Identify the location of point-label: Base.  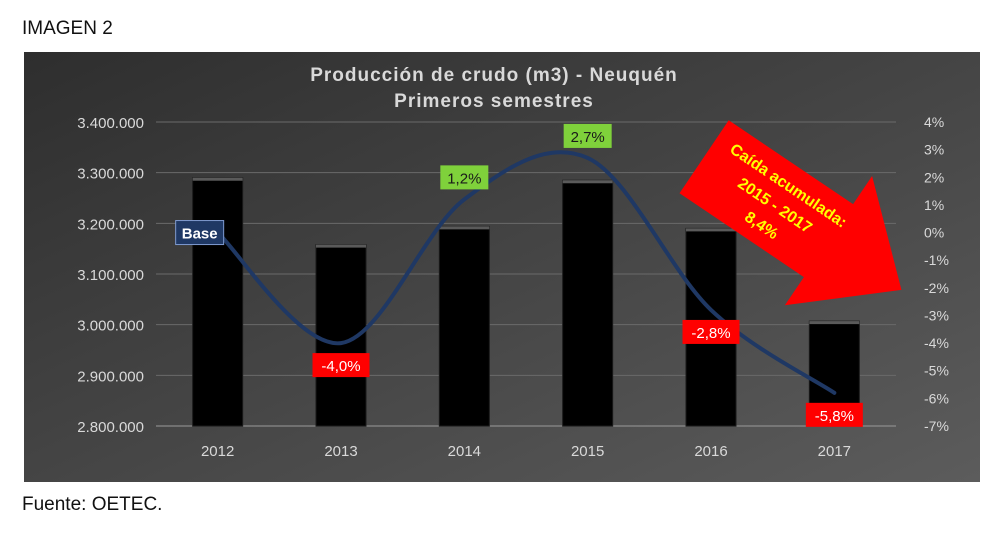
(200, 233).